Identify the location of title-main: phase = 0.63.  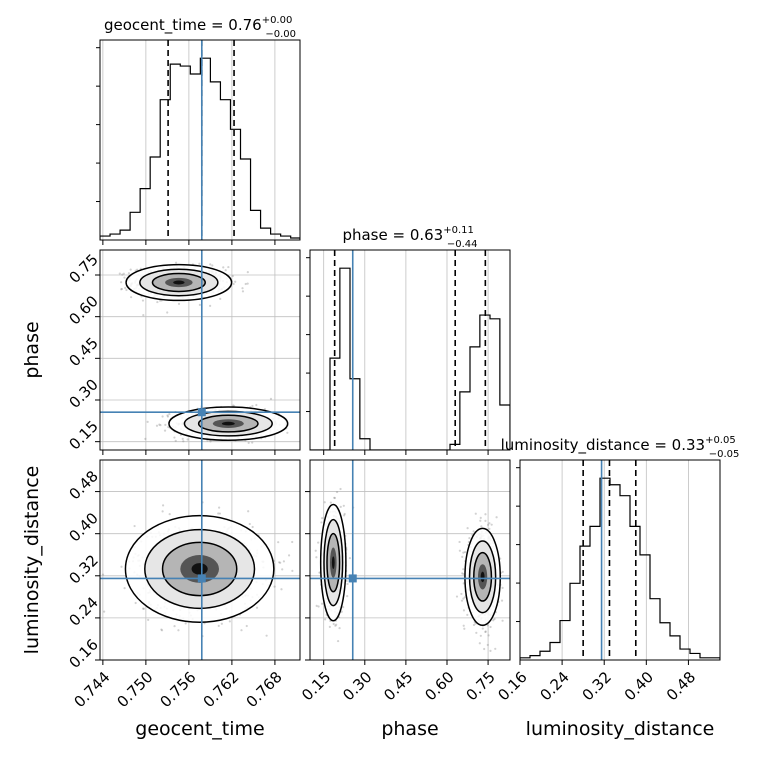
(392, 235).